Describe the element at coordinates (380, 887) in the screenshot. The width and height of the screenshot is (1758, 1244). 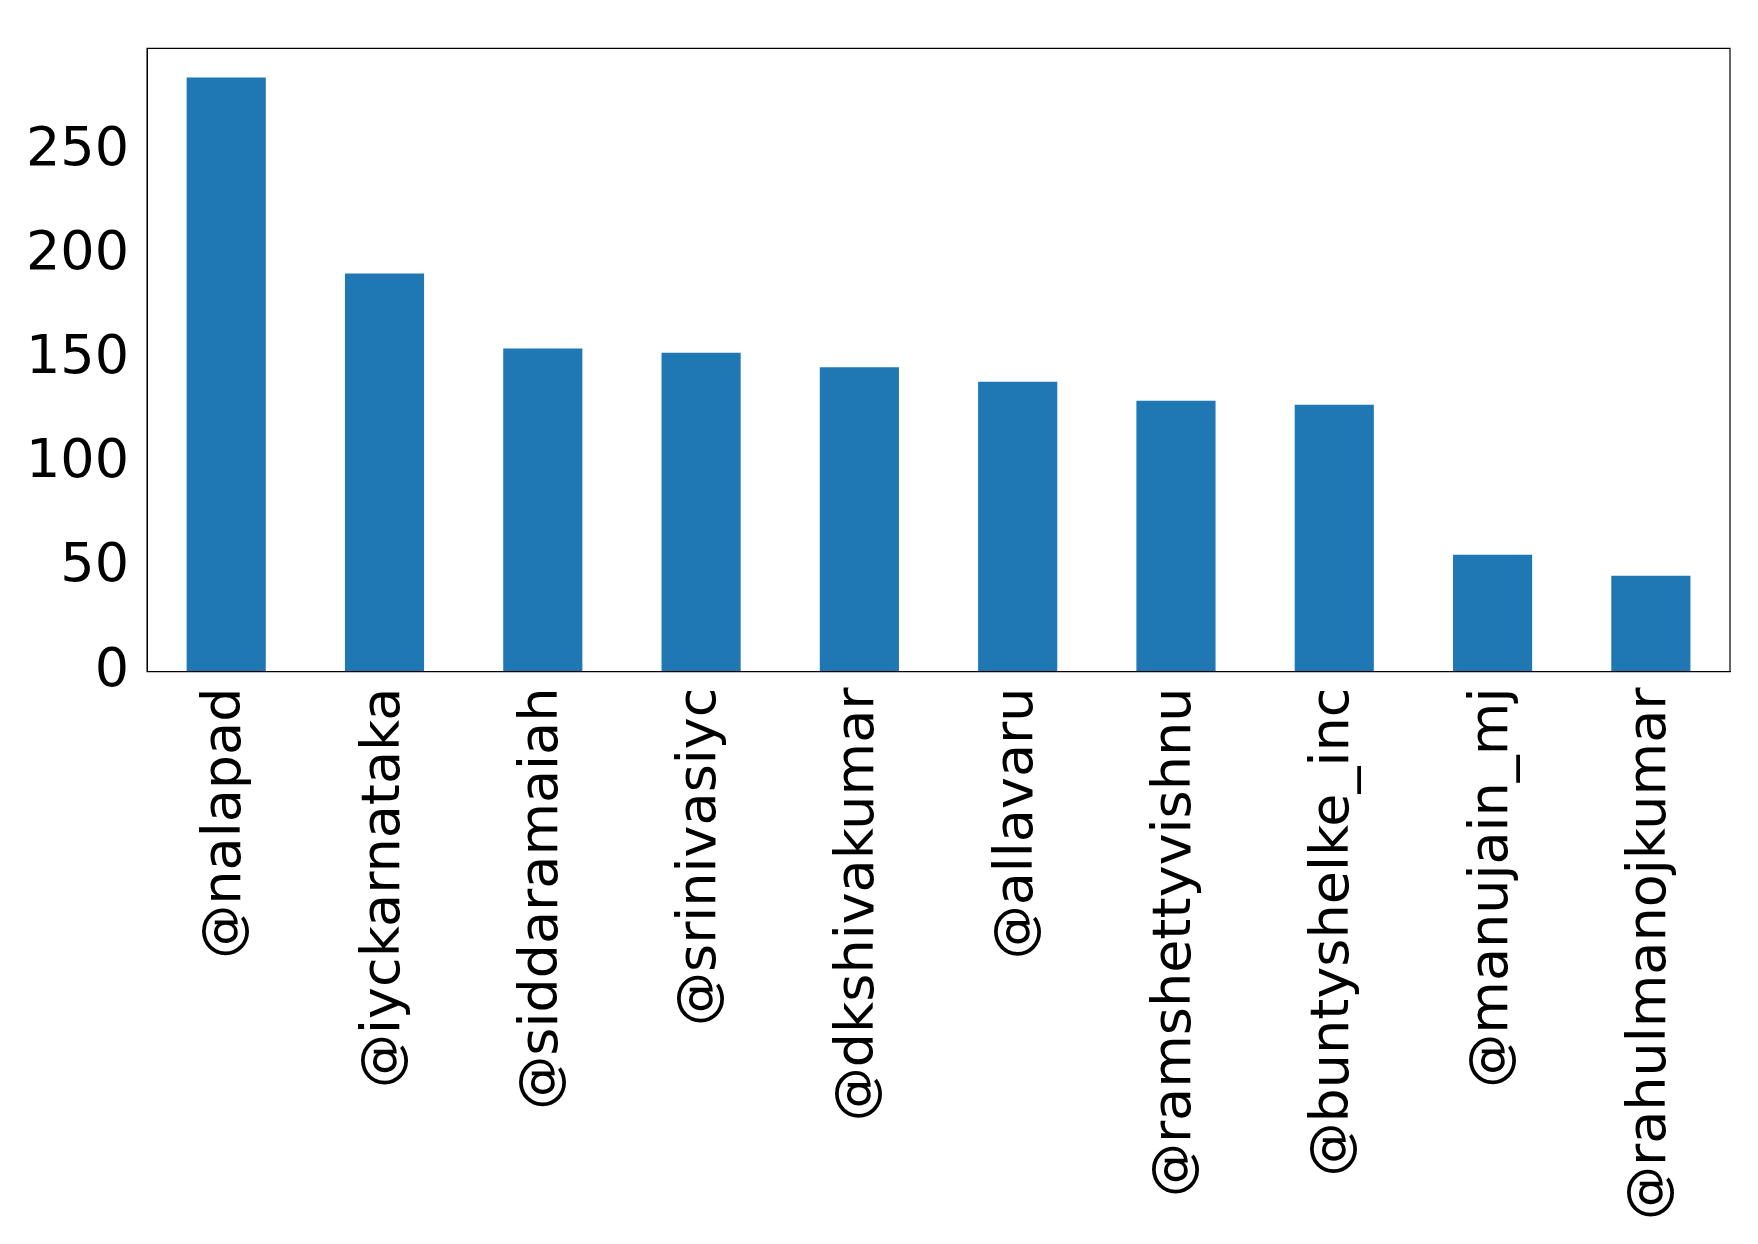
I see `x-tick-label: @iyckarnataka` at that location.